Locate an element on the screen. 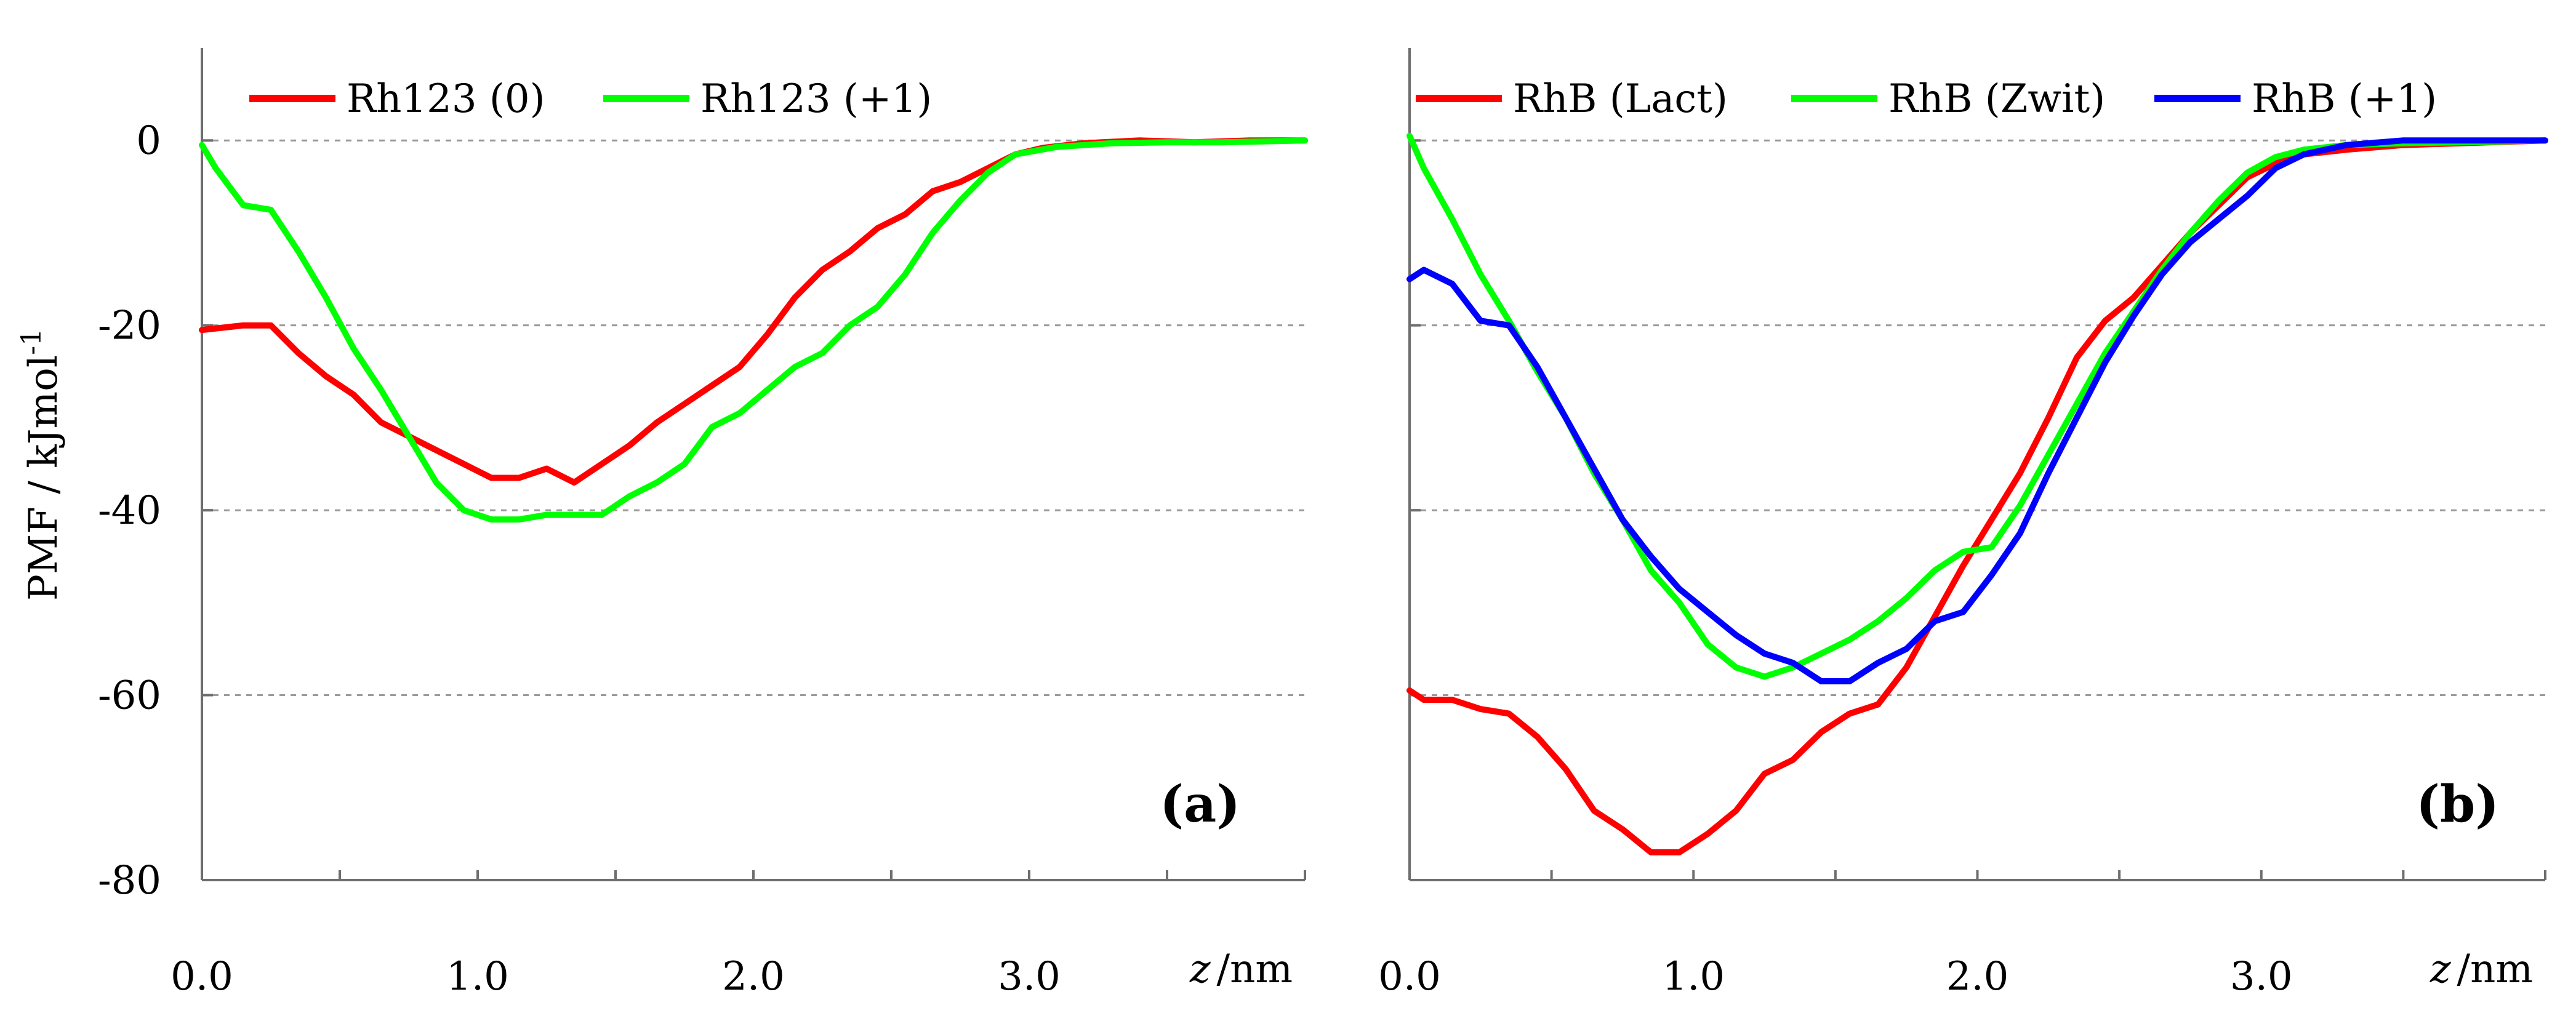 The width and height of the screenshot is (2576, 1029). legend-label: RhB (Zwit) is located at coordinates (1996, 99).